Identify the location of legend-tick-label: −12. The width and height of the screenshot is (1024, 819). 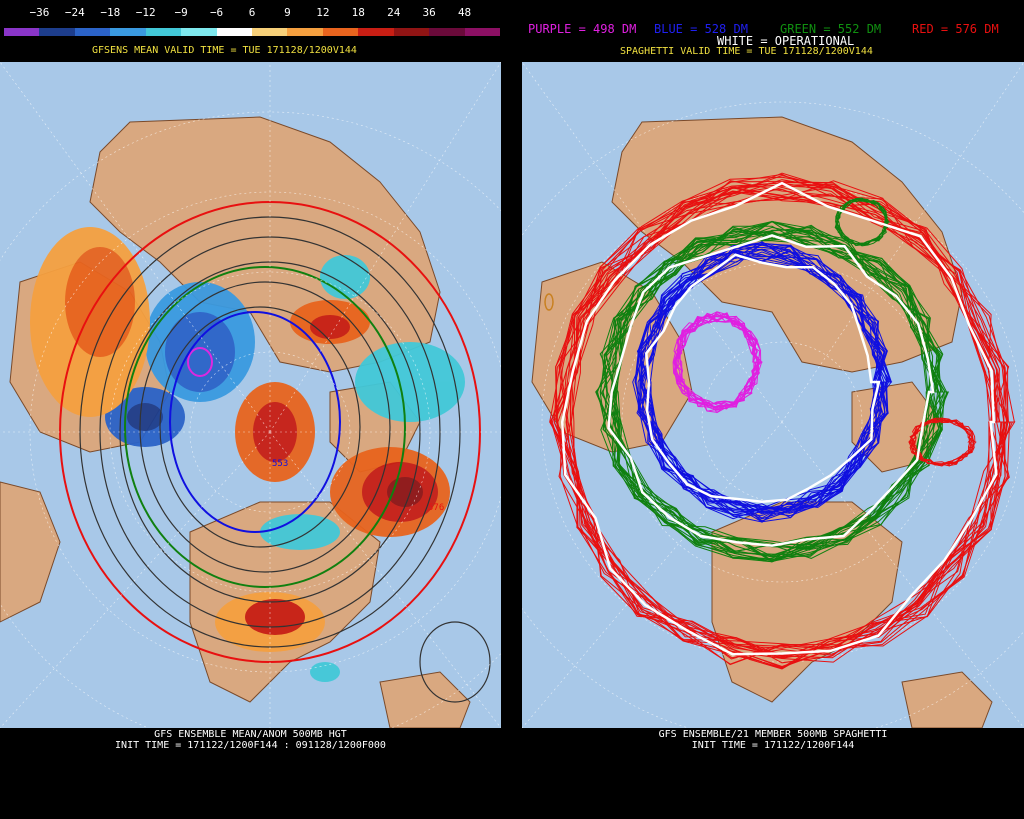
(145, 12).